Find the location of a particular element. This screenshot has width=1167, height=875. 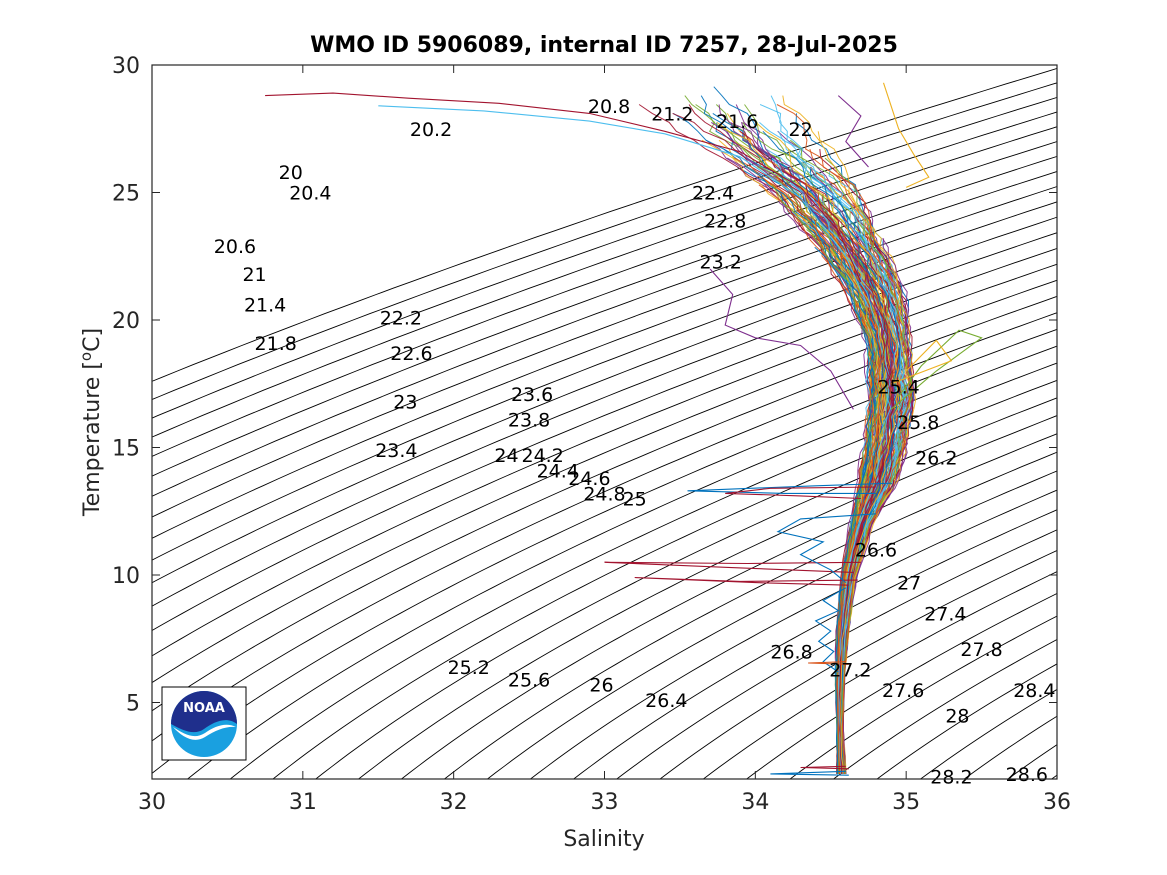

y-axis-label-degree: o is located at coordinates (86, 356).